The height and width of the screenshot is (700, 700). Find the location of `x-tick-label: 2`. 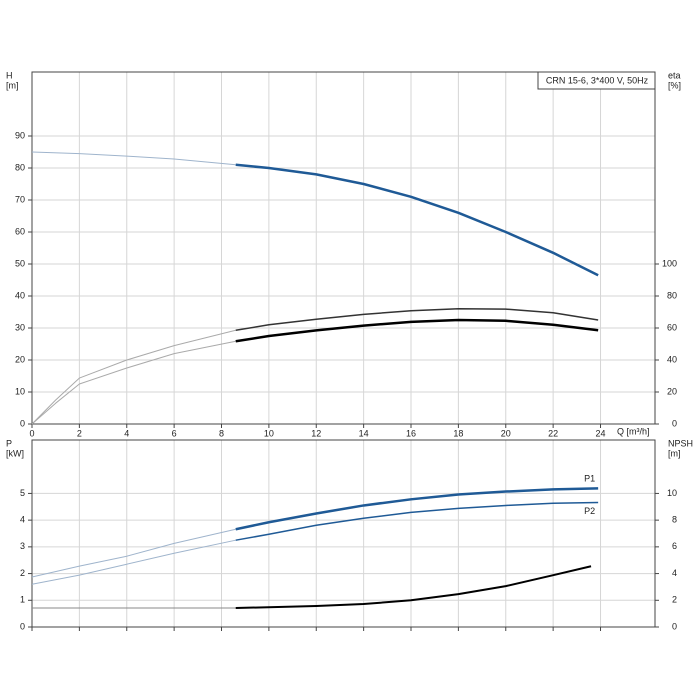

x-tick-label: 2 is located at coordinates (79, 433).